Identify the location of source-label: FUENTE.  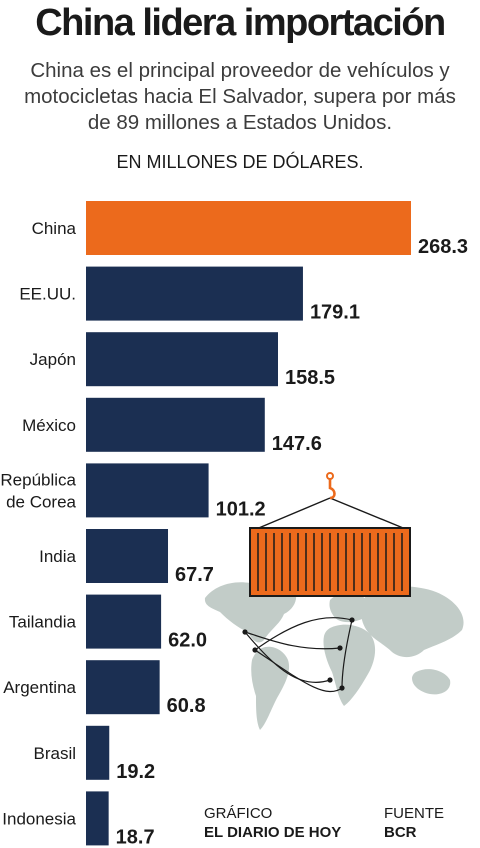
(414, 813).